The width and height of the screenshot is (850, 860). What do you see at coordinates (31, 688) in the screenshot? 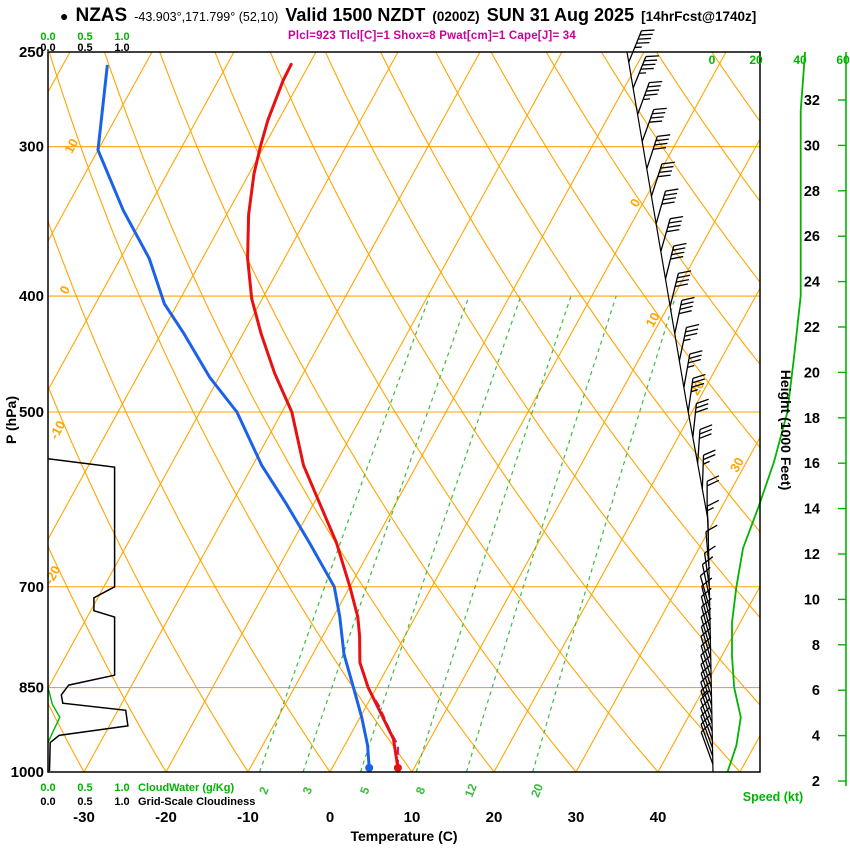
I see `pressure-tick-label: 850` at bounding box center [31, 688].